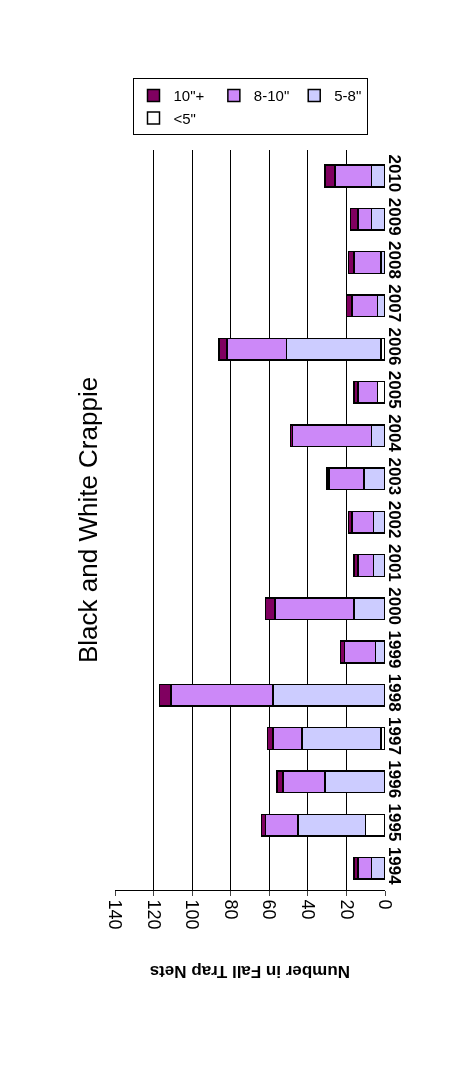 Image resolution: width=470 pixels, height=1065 pixels. What do you see at coordinates (184, 118) in the screenshot?
I see `legend-label: <5"` at bounding box center [184, 118].